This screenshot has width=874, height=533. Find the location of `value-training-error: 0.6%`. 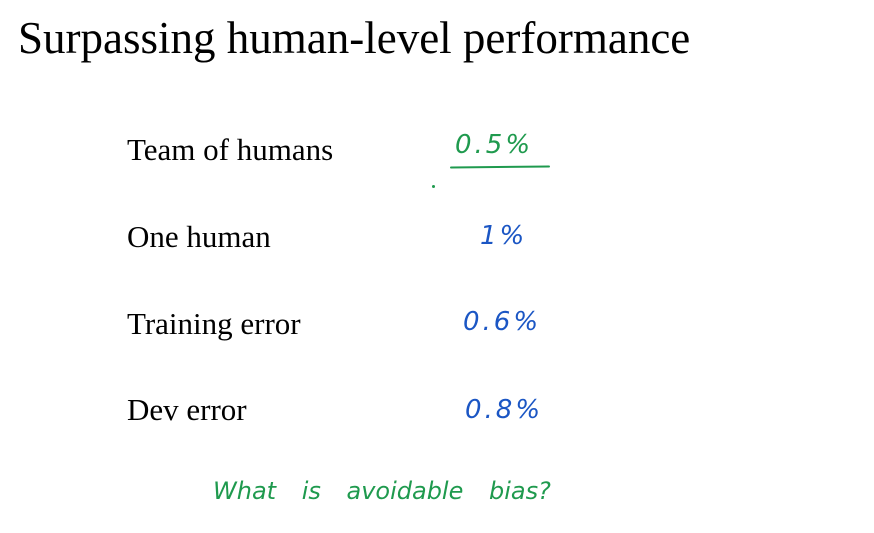

value-training-error: 0.6% is located at coordinates (502, 322).